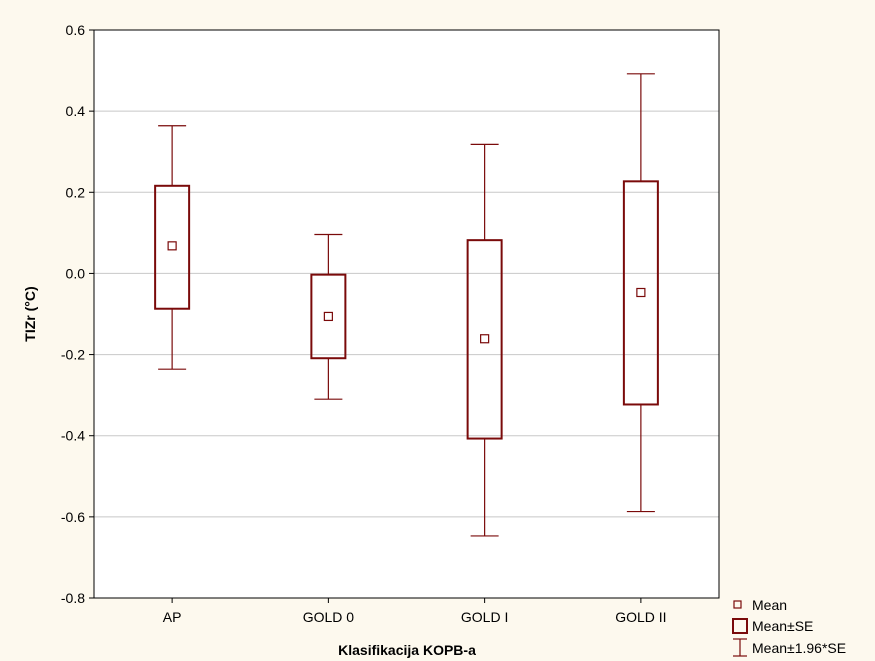  Describe the element at coordinates (740, 626) in the screenshot. I see `legend-se-icon` at that location.